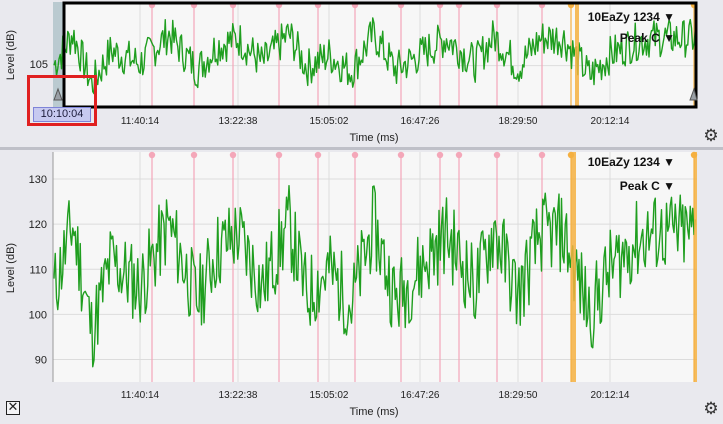 The width and height of the screenshot is (723, 424). I want to click on y-tick-label: 120, so click(38, 225).